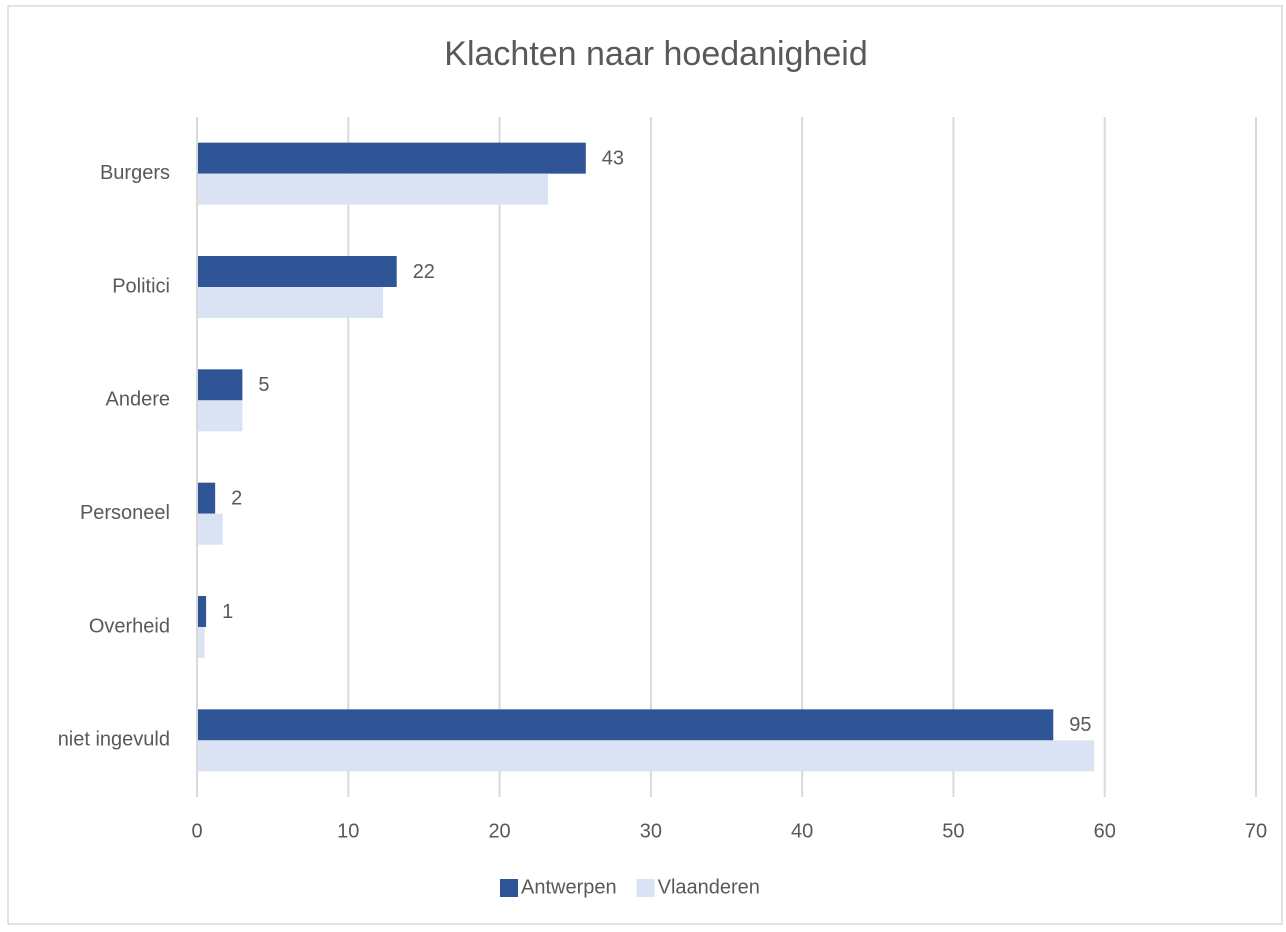 Image resolution: width=1286 pixels, height=932 pixels. Describe the element at coordinates (802, 831) in the screenshot. I see `x-tick-label: 40` at that location.